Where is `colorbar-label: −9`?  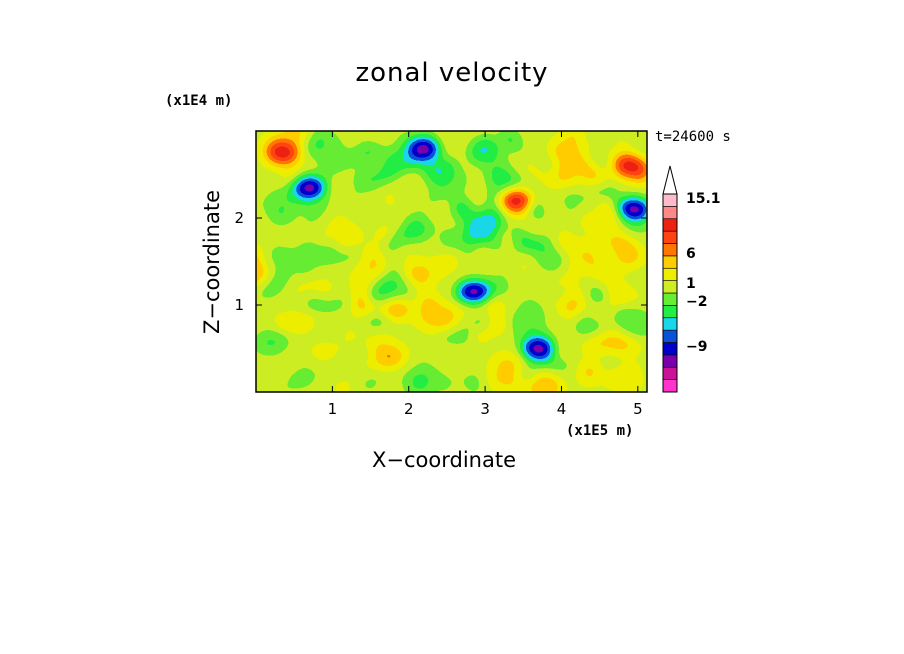 colorbar-label: −9 is located at coordinates (696, 347).